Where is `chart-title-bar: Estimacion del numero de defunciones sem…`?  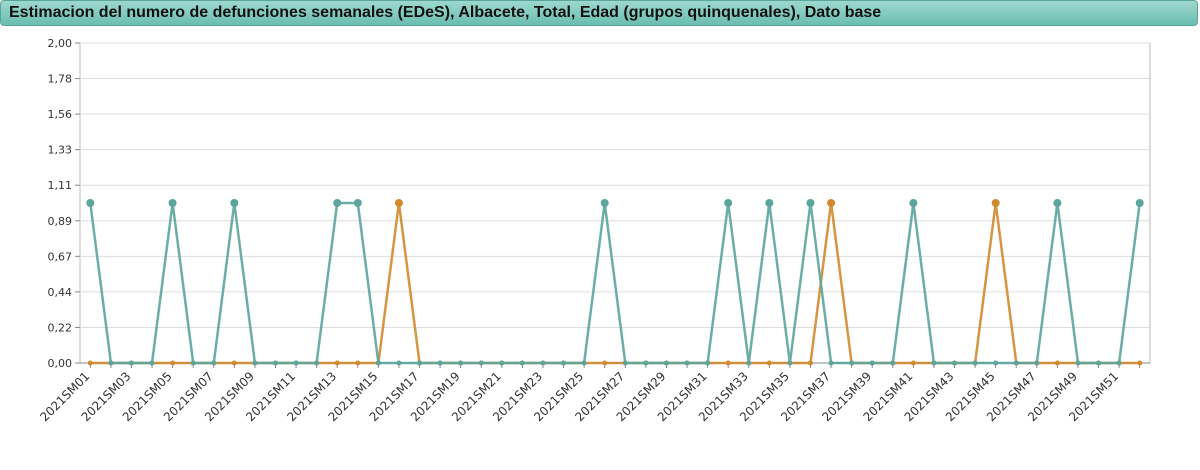 chart-title-bar: Estimacion del numero de defunciones sem… is located at coordinates (599, 13).